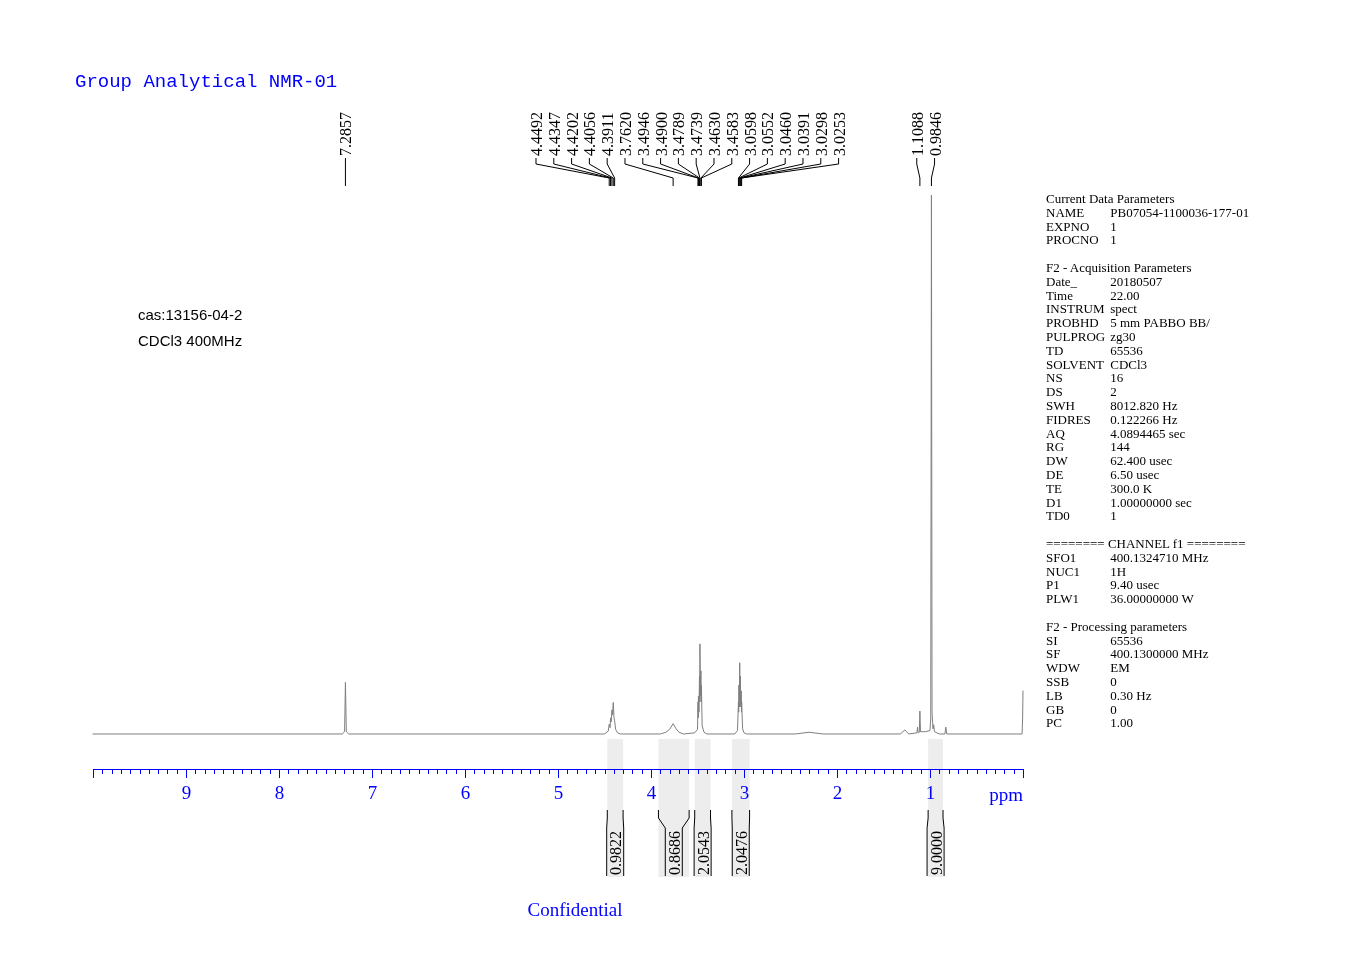  Describe the element at coordinates (536, 134) in the screenshot. I see `text: 4.4492` at that location.